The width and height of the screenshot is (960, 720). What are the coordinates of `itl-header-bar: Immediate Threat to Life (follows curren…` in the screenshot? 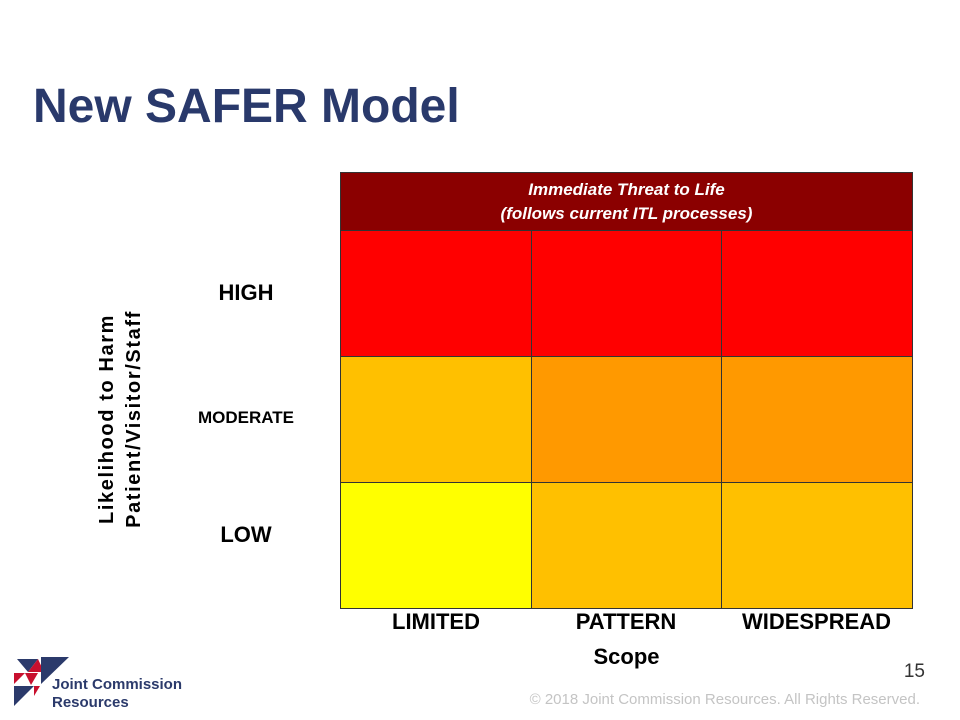 It's located at (626, 201).